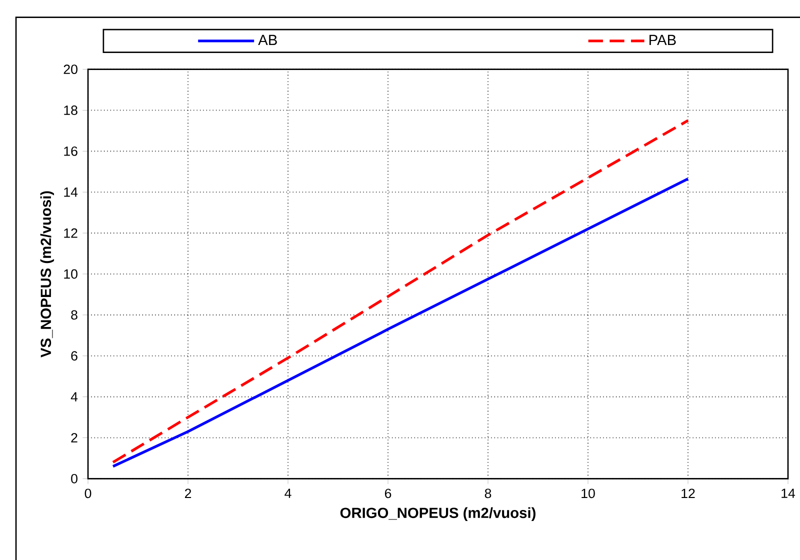  What do you see at coordinates (188, 493) in the screenshot?
I see `x-tick-label: 2` at bounding box center [188, 493].